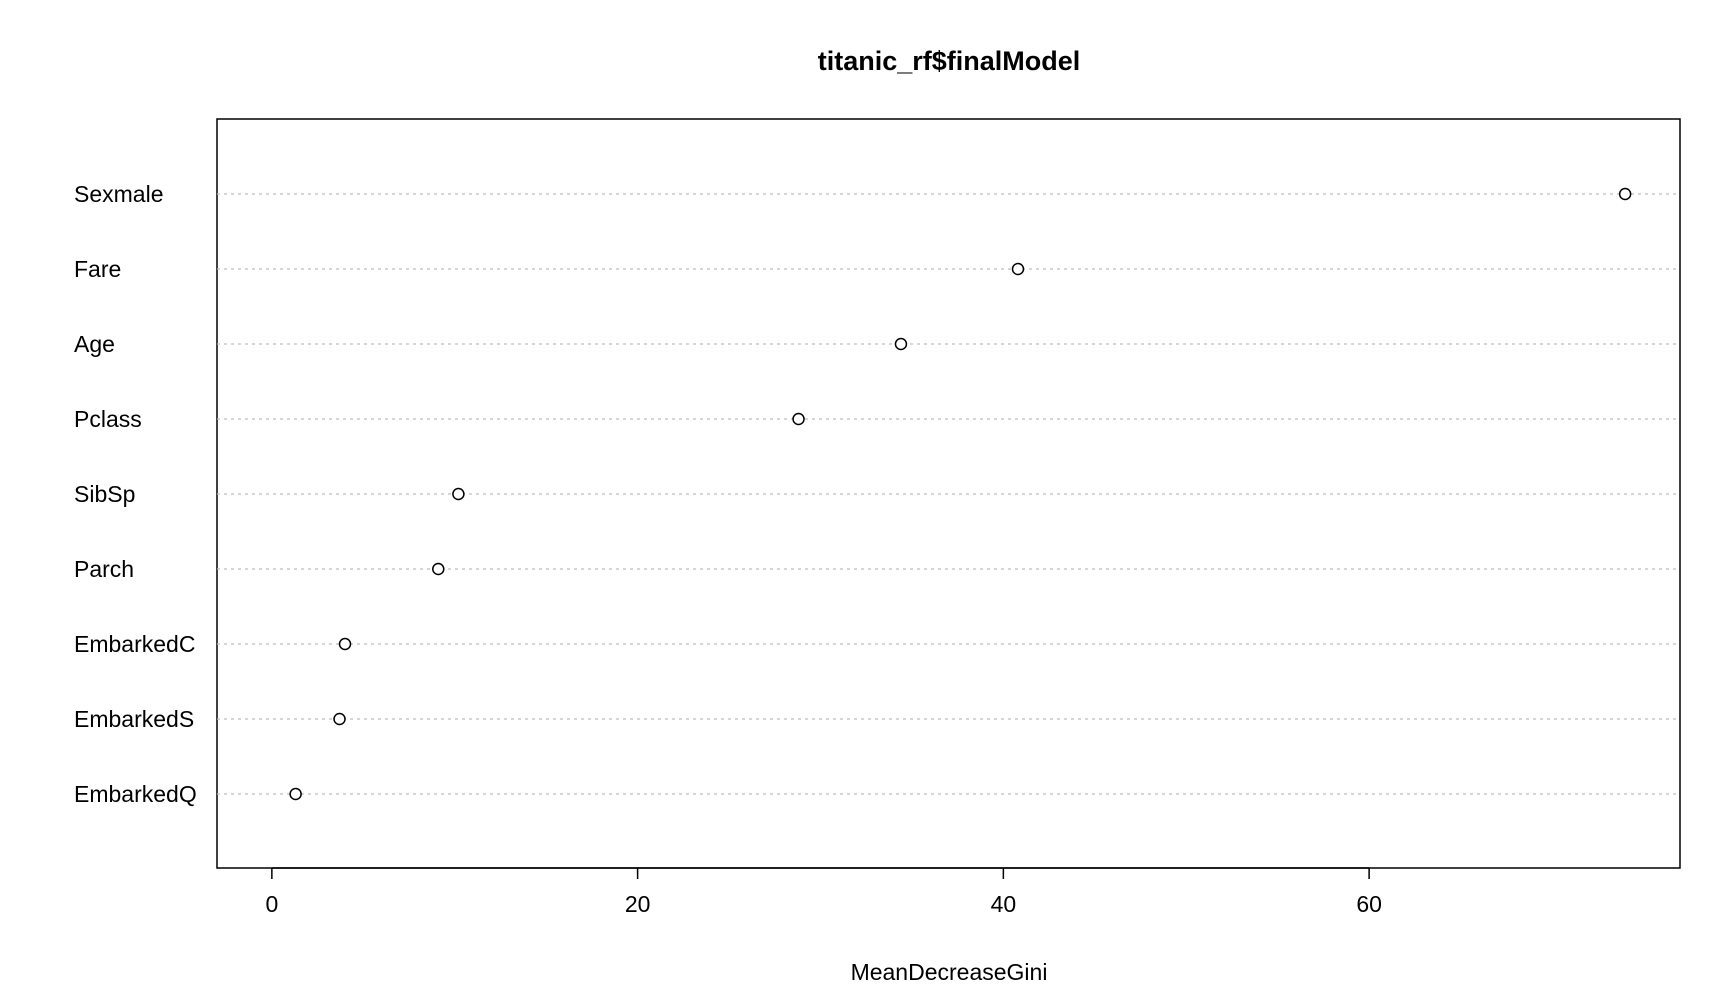 The height and width of the screenshot is (1008, 1728). Describe the element at coordinates (104, 494) in the screenshot. I see `category-label: SibSp` at that location.